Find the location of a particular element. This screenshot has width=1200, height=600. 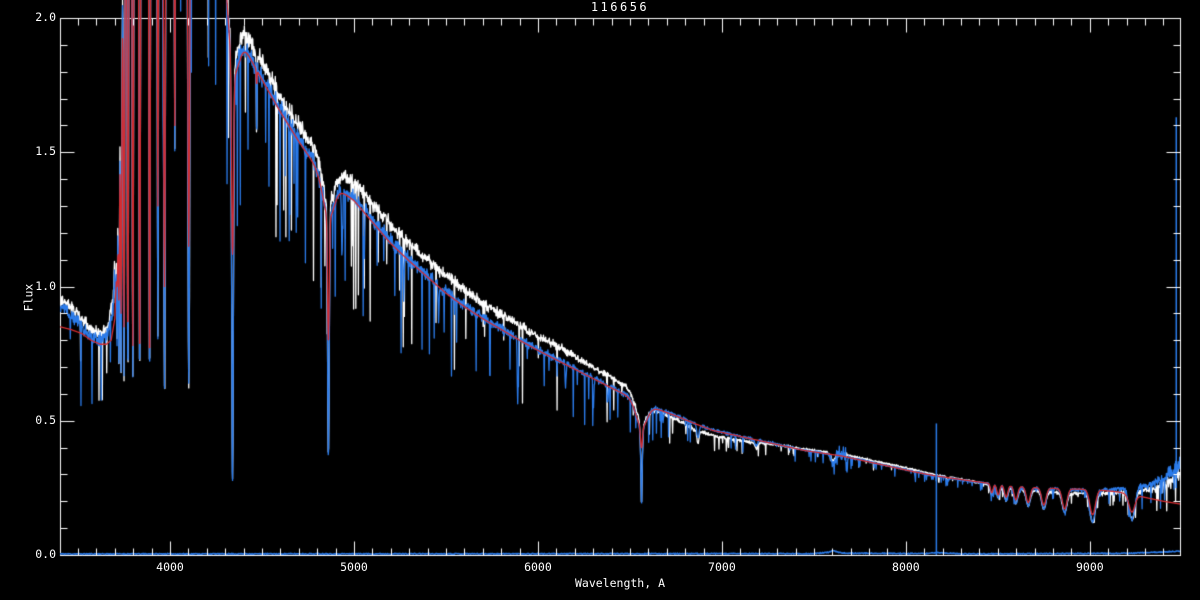

plot-title: 116656 is located at coordinates (620, 7).